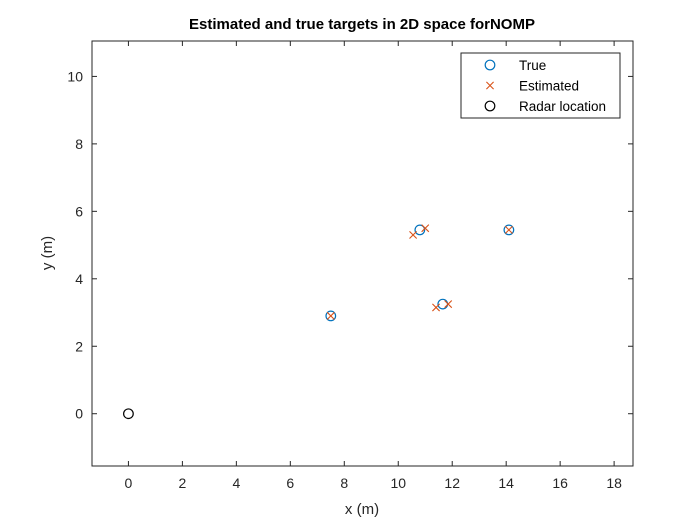 Image resolution: width=700 pixels, height=525 pixels. I want to click on y-tick-label: 4, so click(79, 279).